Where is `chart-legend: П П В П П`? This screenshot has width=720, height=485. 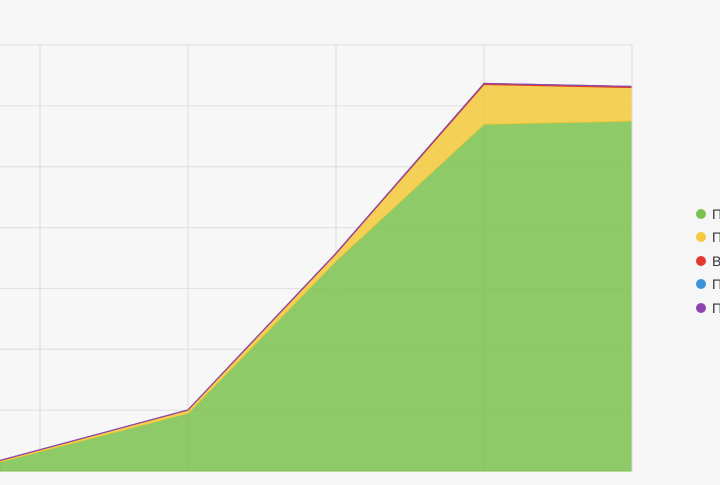 chart-legend: П П В П П is located at coordinates (708, 261).